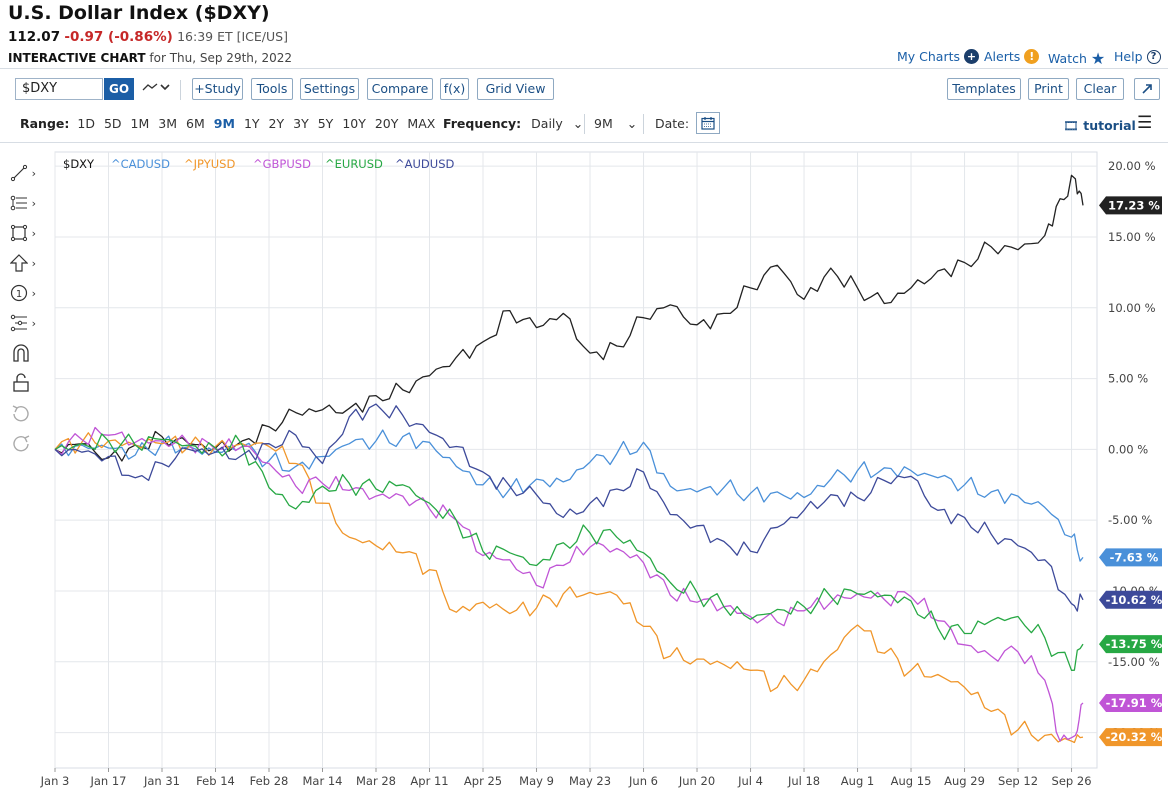 This screenshot has width=1176, height=804. Describe the element at coordinates (77, 58) in the screenshot. I see `interactive-chart-label: INTERACTIVE CHART` at that location.